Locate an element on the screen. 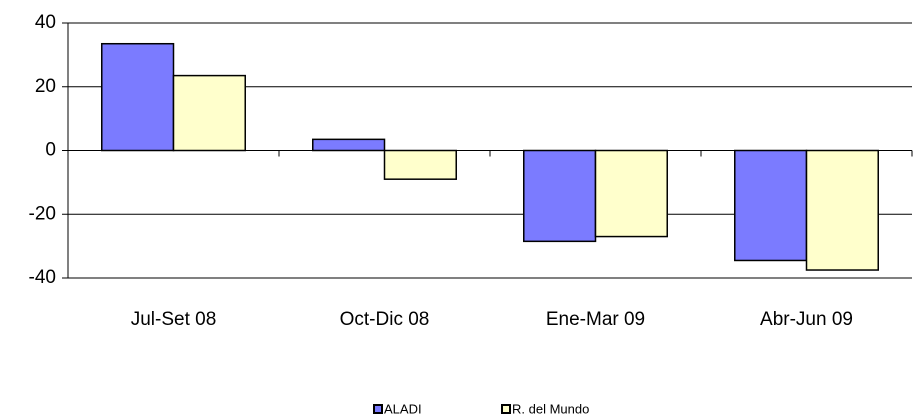 This screenshot has height=420, width=917. x-tick-label: Abr-Jun 09 is located at coordinates (806, 319).